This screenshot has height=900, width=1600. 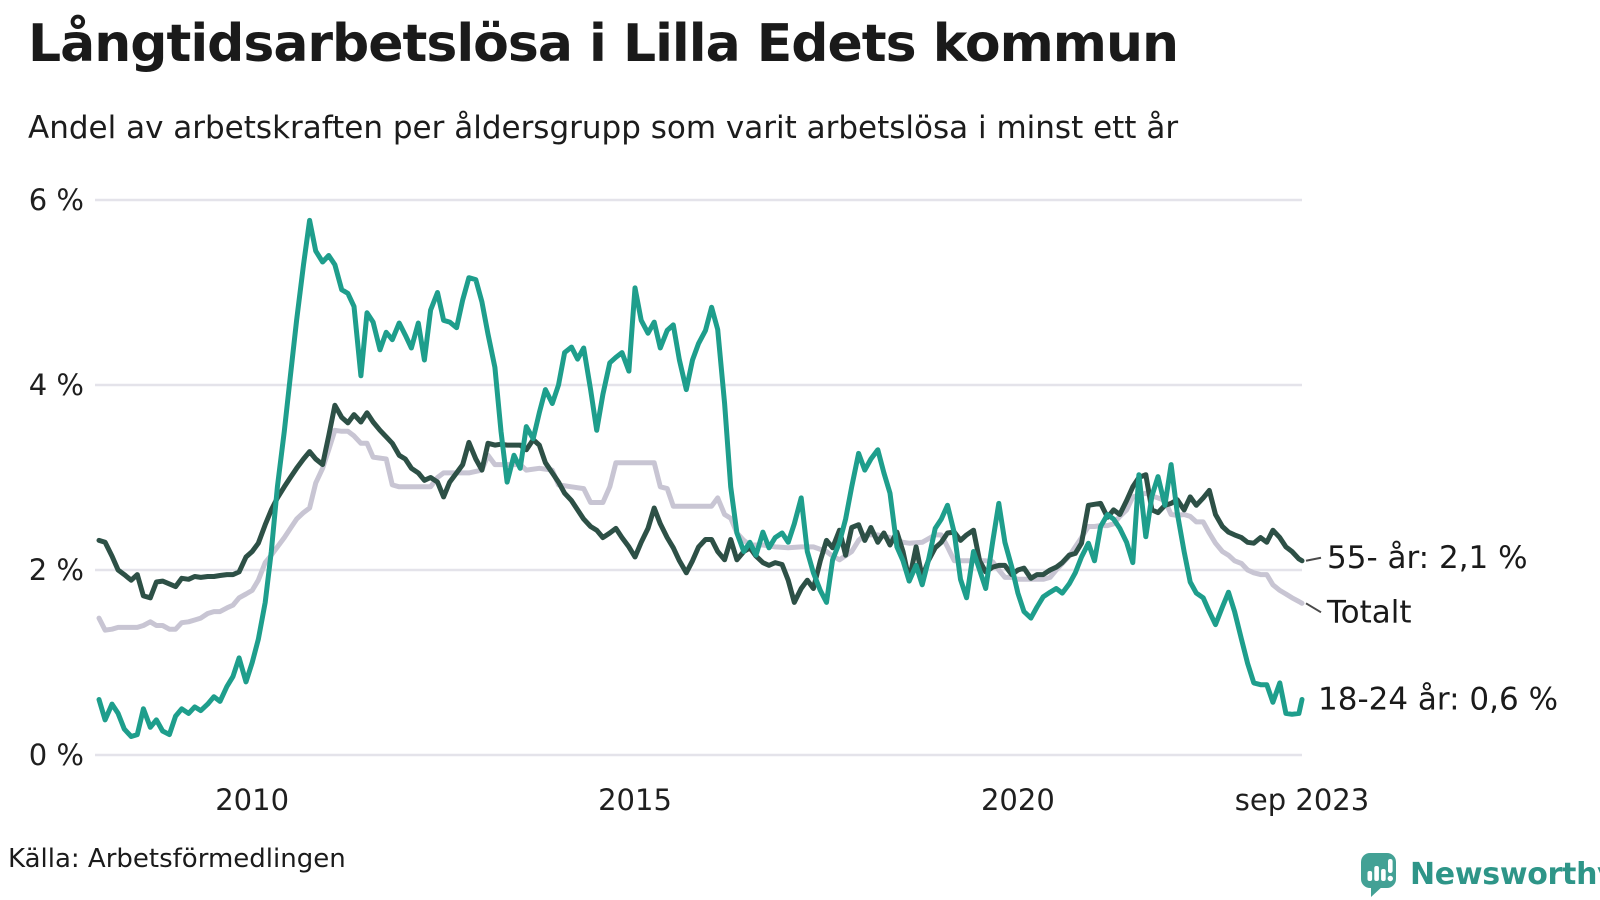 I want to click on series-end-label-totalt: Totalt, so click(x=1369, y=612).